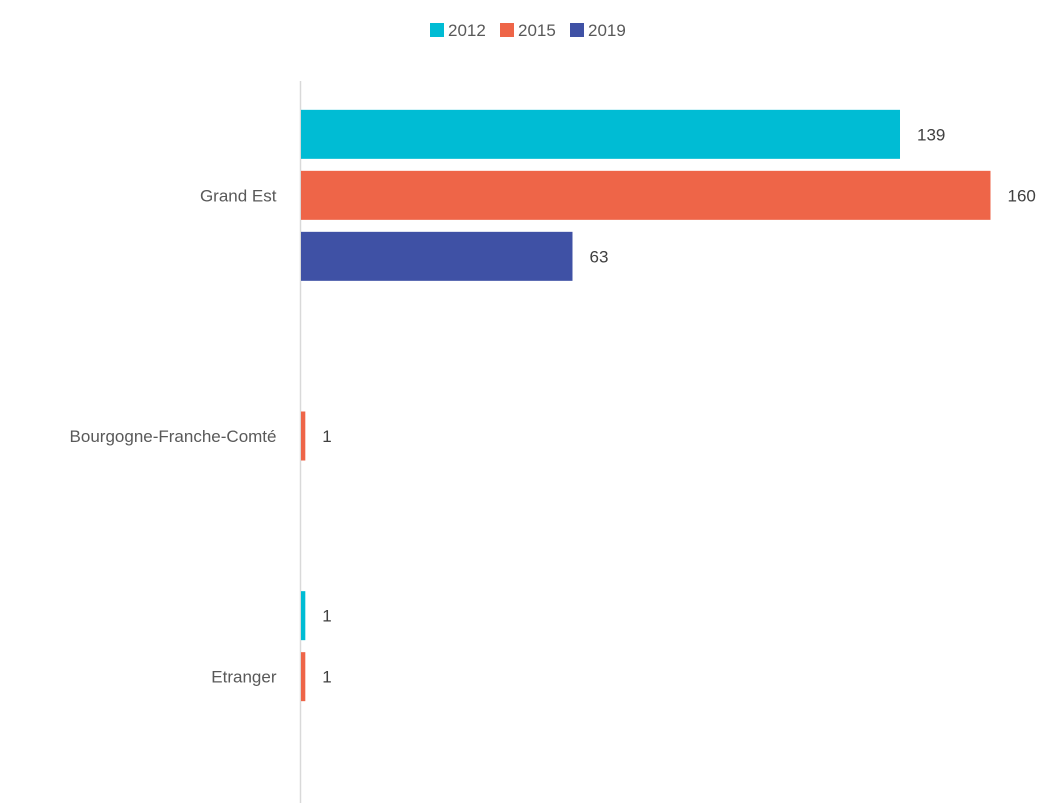 Image resolution: width=1046 pixels, height=807 pixels. I want to click on bar-etranger-2015, so click(303, 677).